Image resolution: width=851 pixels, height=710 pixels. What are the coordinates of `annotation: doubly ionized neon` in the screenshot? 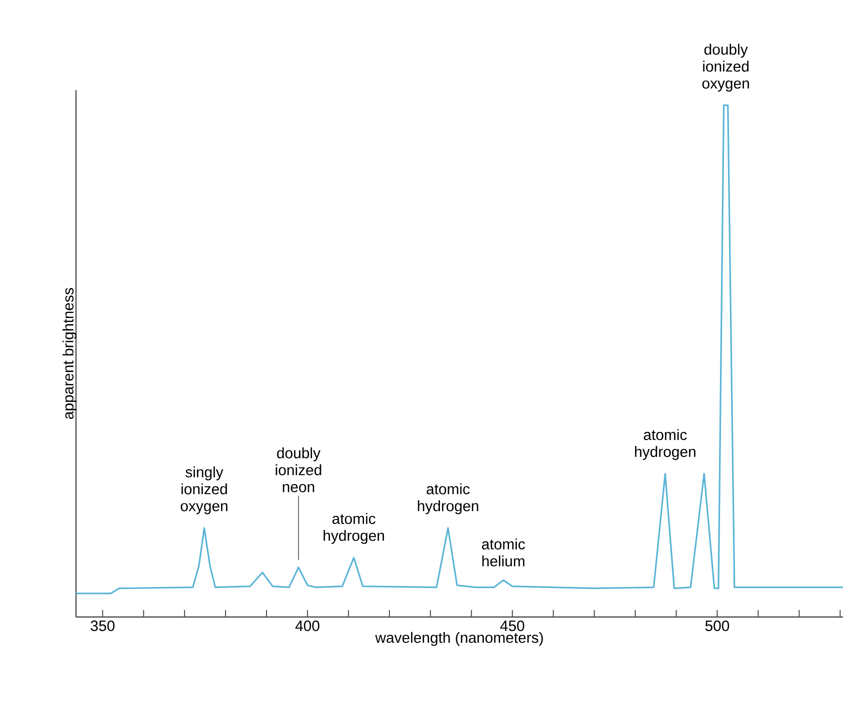 It's located at (299, 469).